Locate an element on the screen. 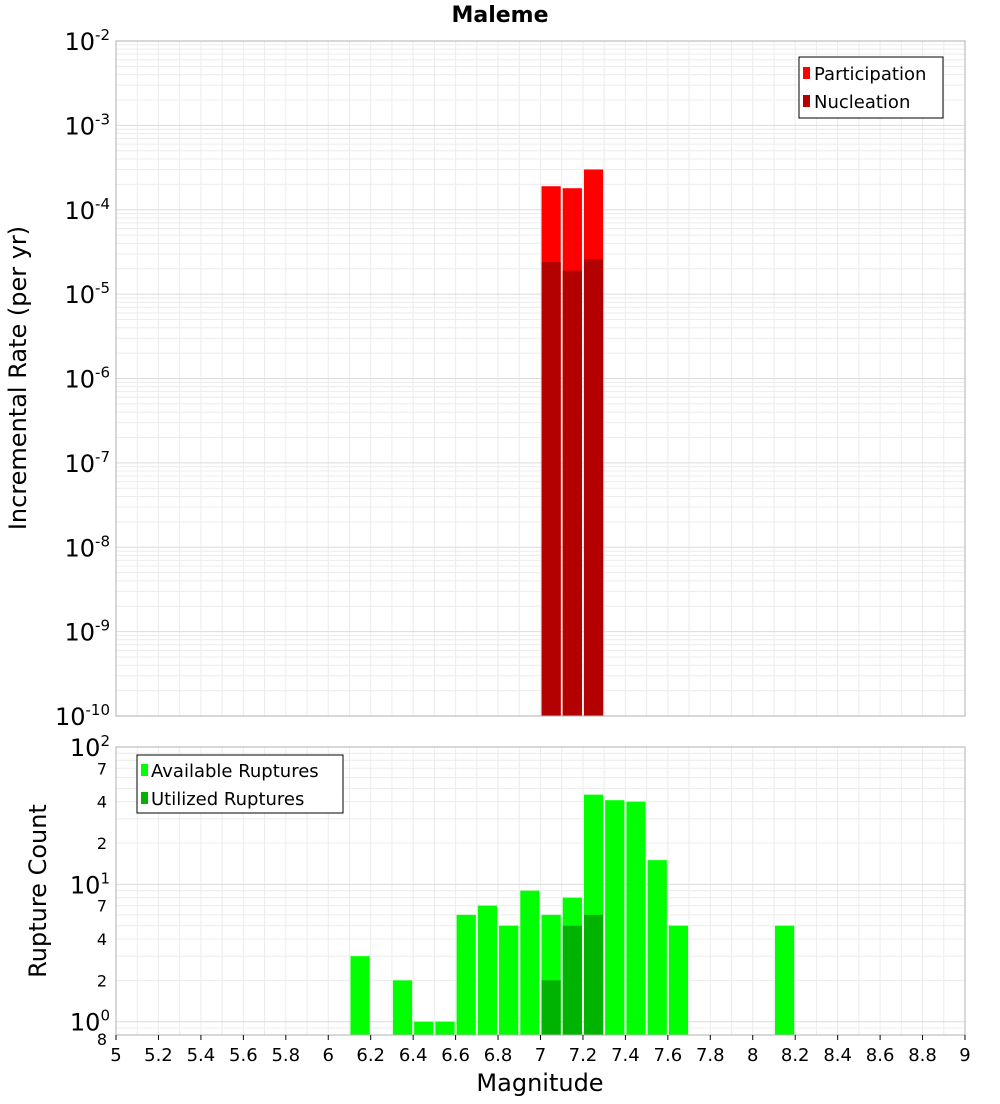 This screenshot has height=1104, width=1000. legend-label-nucleation: Nucleation is located at coordinates (862, 102).